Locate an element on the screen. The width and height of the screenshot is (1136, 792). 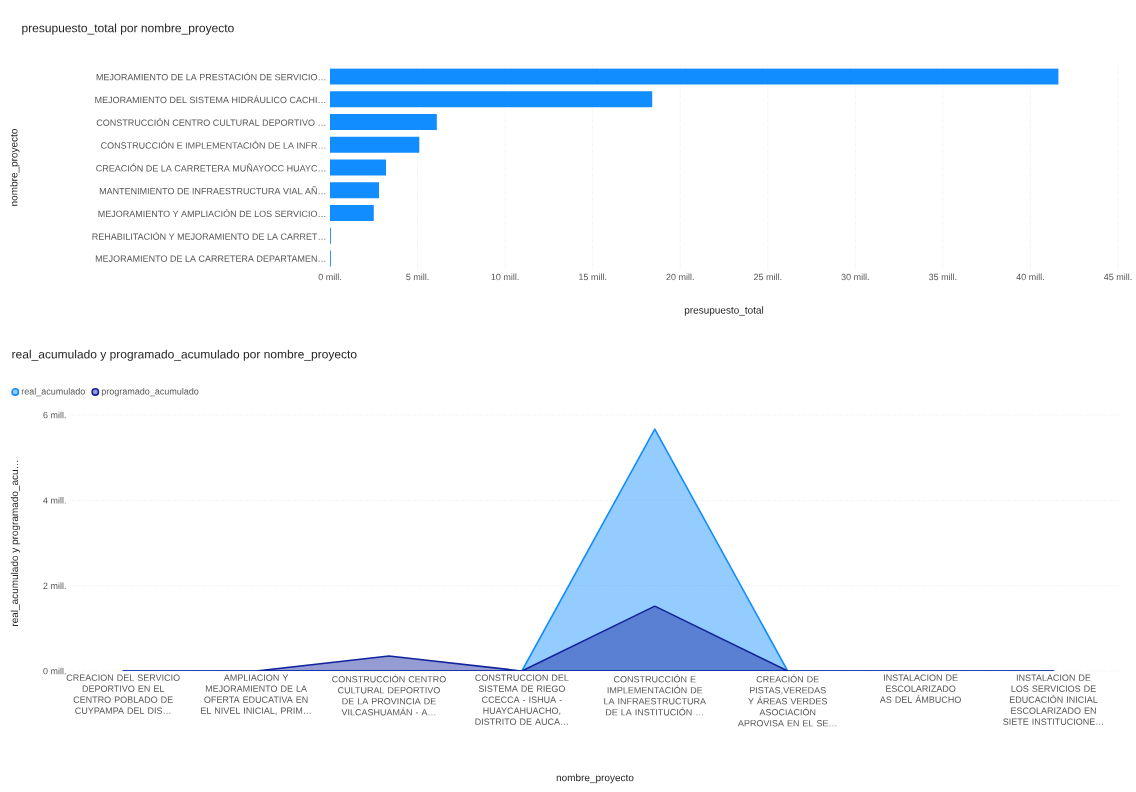
x-tick-label: 25 mill. is located at coordinates (767, 277).